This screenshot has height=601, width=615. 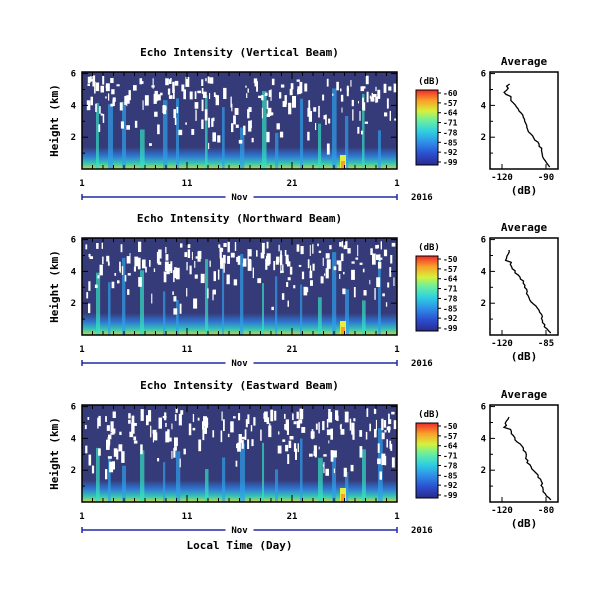 I want to click on colorbar-tick-label: -60, so click(x=450, y=93).